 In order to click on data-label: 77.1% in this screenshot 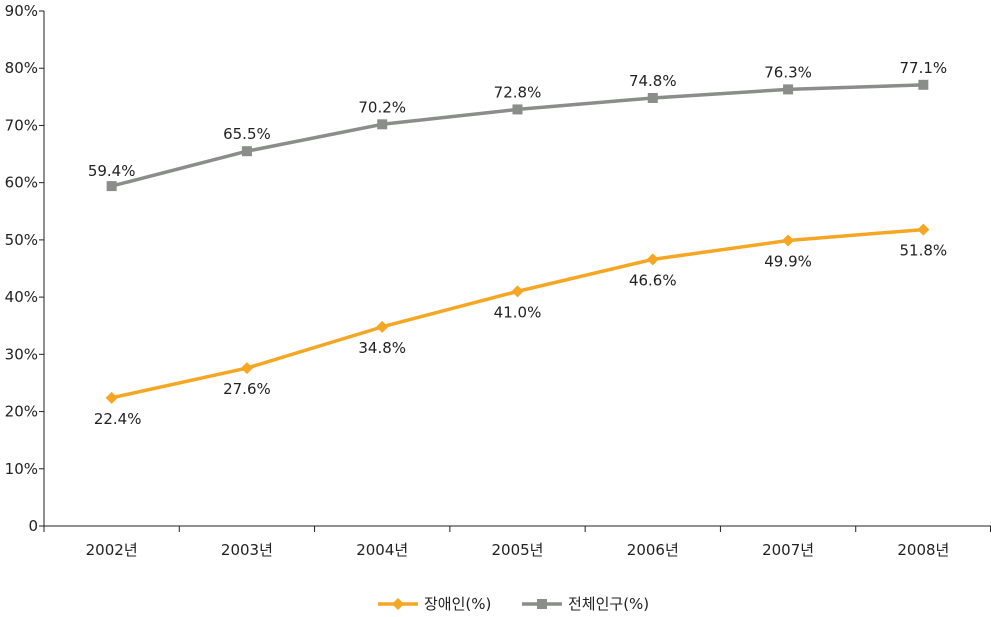, I will do `click(924, 68)`.